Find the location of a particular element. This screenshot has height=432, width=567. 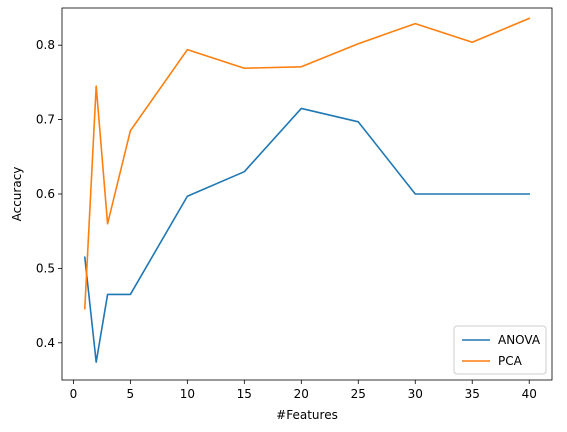

x-tick-label: 15 is located at coordinates (244, 394).